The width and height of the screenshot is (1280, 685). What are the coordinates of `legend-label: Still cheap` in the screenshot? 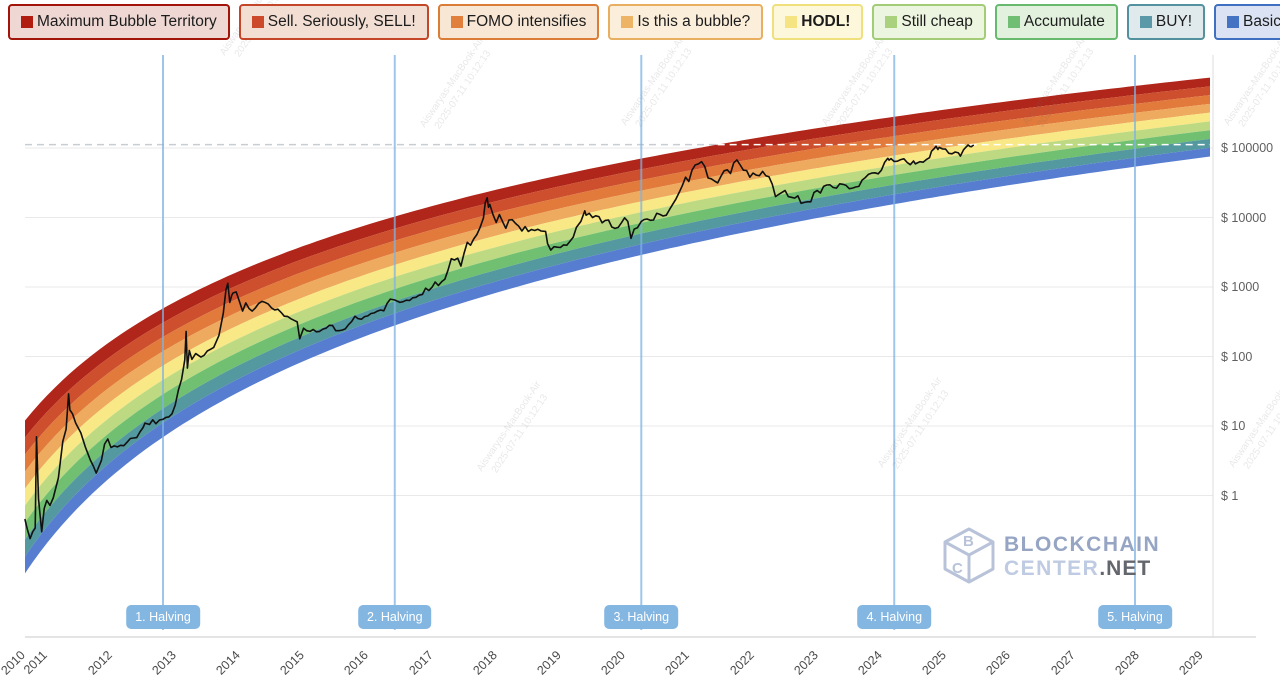 It's located at (937, 21).